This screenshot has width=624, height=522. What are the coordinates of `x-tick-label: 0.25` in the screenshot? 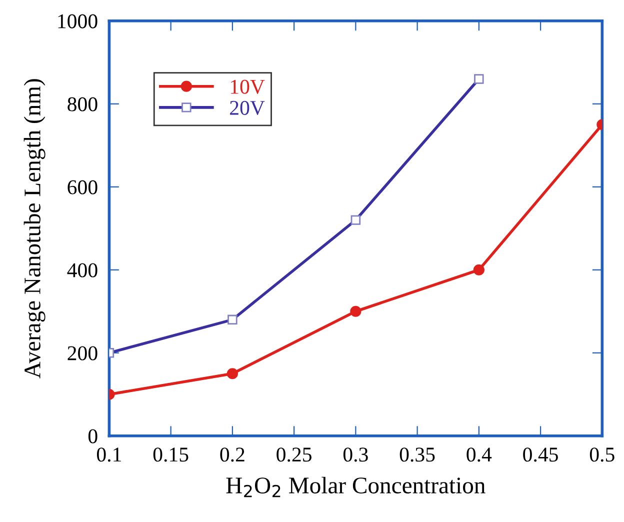 It's located at (294, 455).